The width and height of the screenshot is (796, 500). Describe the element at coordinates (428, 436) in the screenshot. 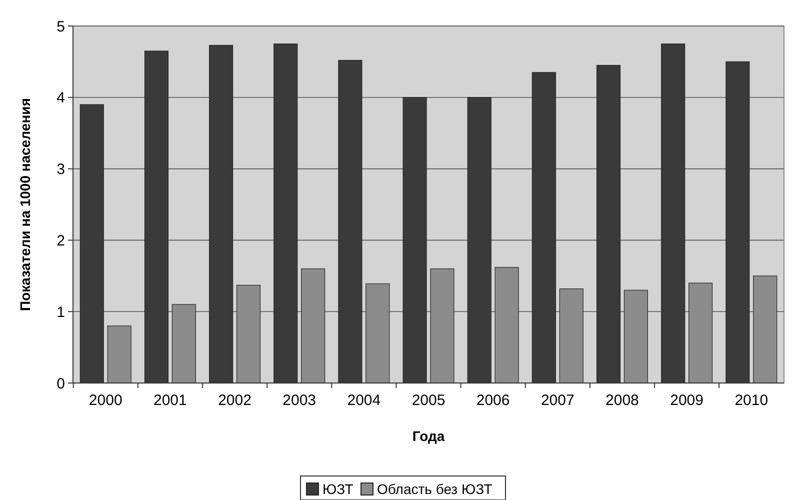

I see `x-axis-title: Года` at that location.